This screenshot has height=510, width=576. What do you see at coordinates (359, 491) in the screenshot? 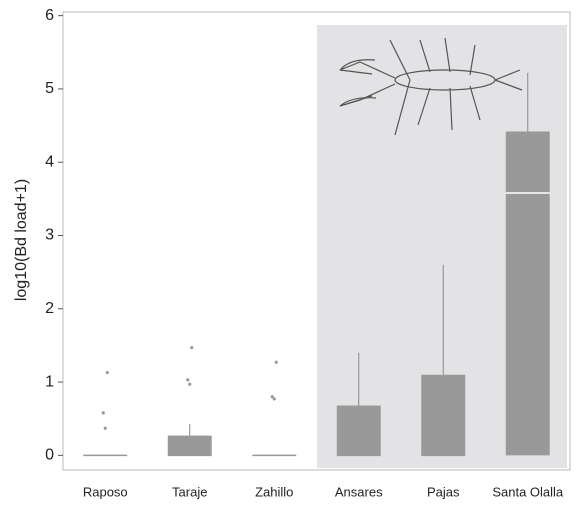
I see `x-tick-label: Ansares` at bounding box center [359, 491].